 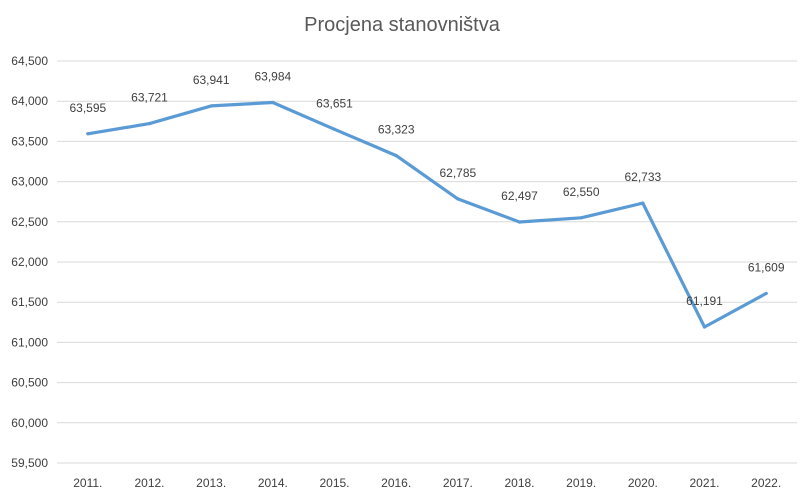 What do you see at coordinates (211, 80) in the screenshot?
I see `data-label: 63,941` at bounding box center [211, 80].